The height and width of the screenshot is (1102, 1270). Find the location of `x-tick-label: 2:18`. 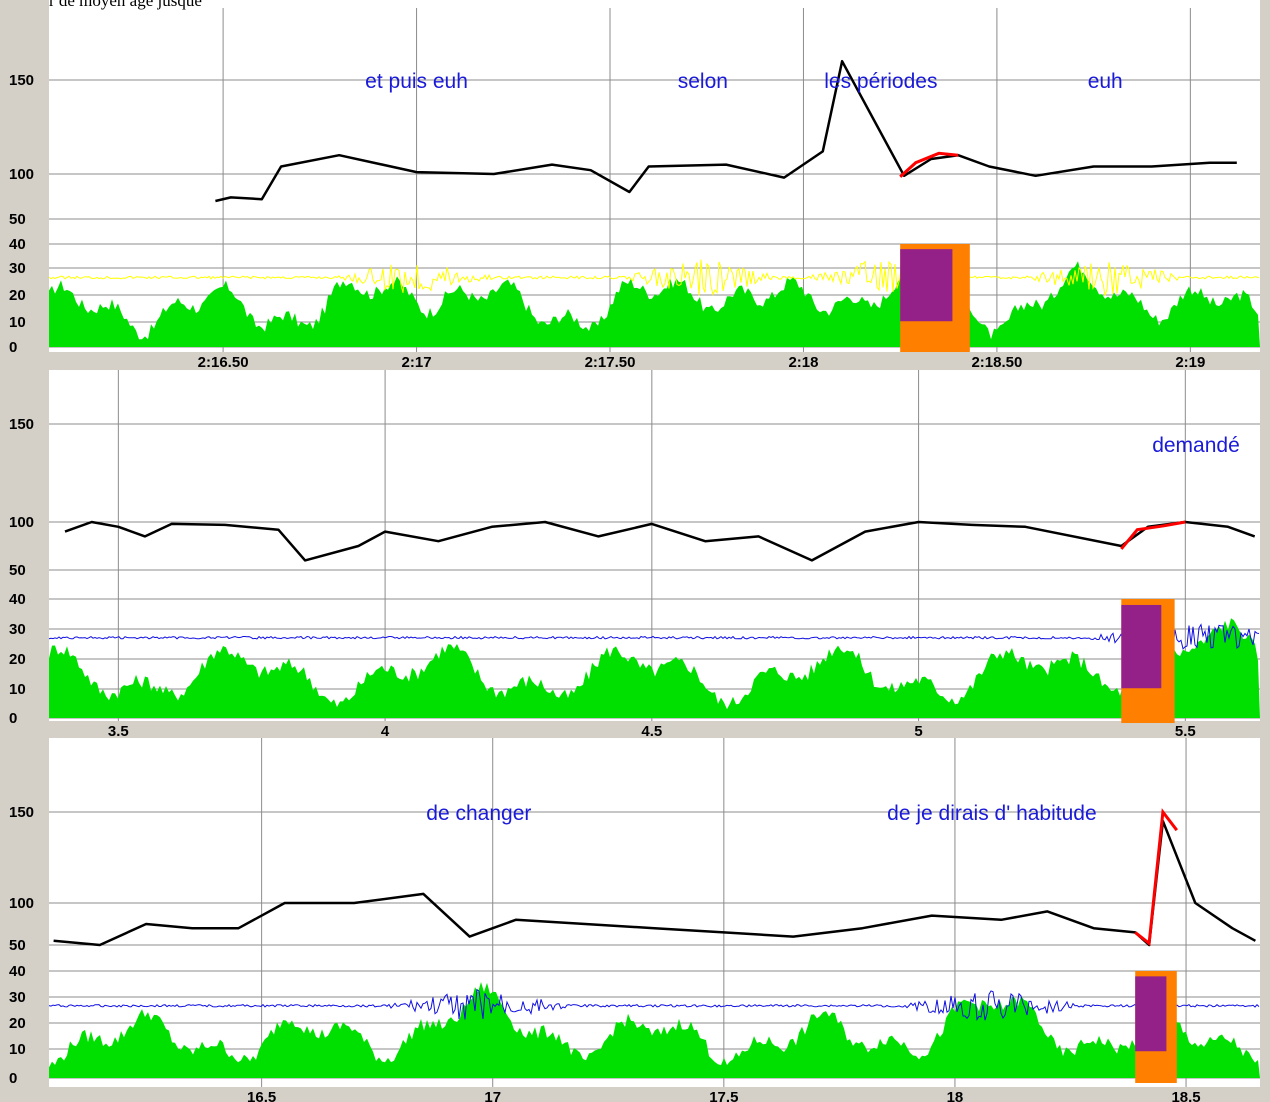

x-tick-label: 2:18 is located at coordinates (803, 362).